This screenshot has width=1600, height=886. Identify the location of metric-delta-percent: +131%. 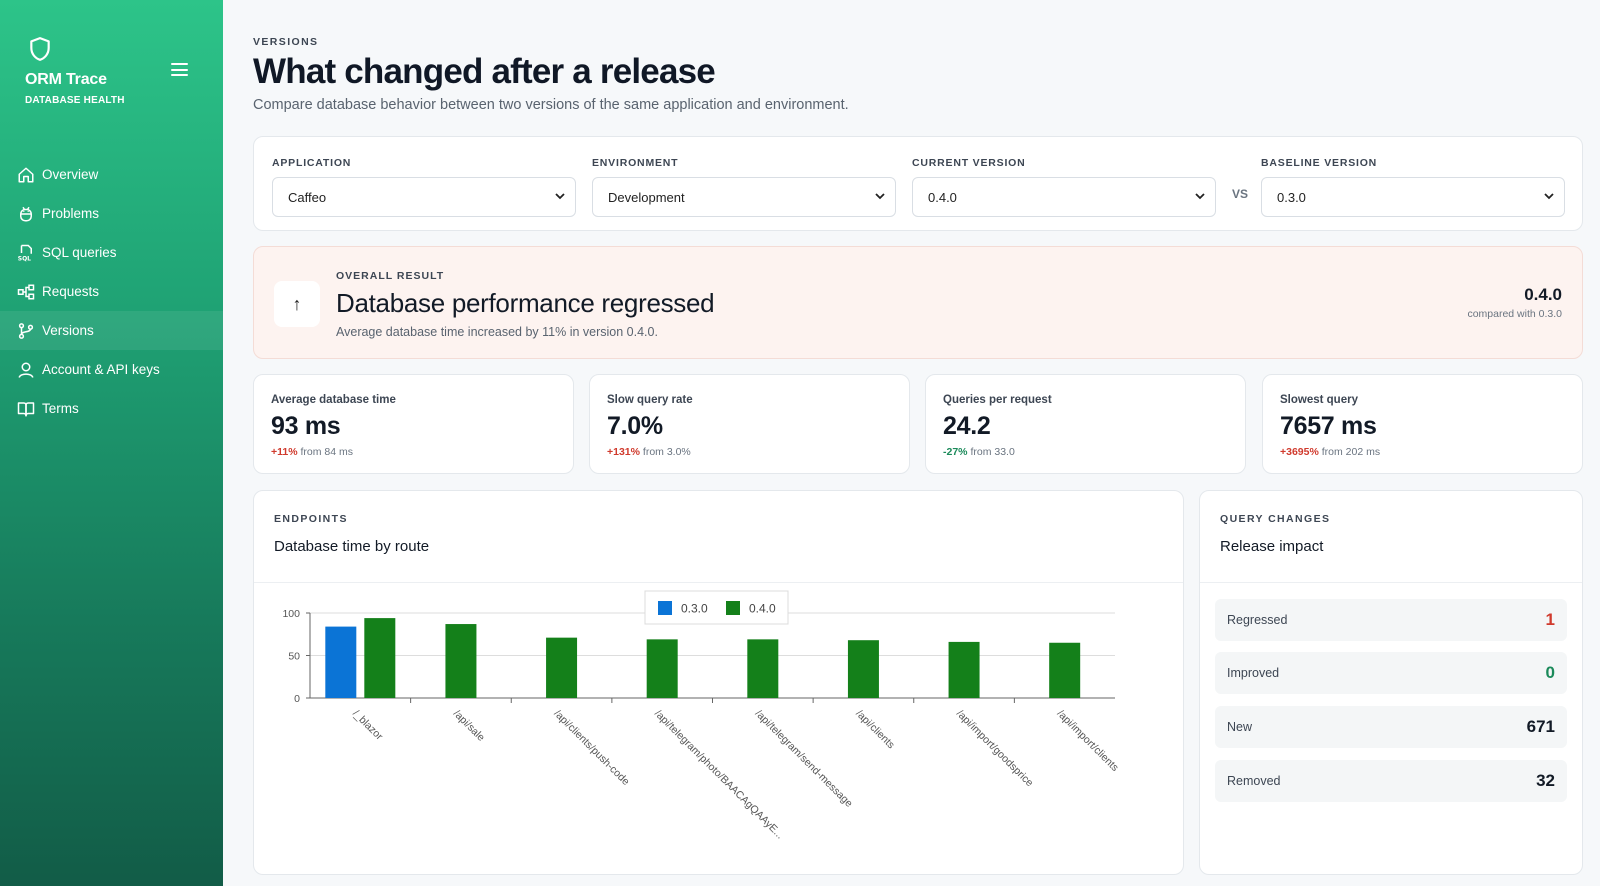
(623, 452).